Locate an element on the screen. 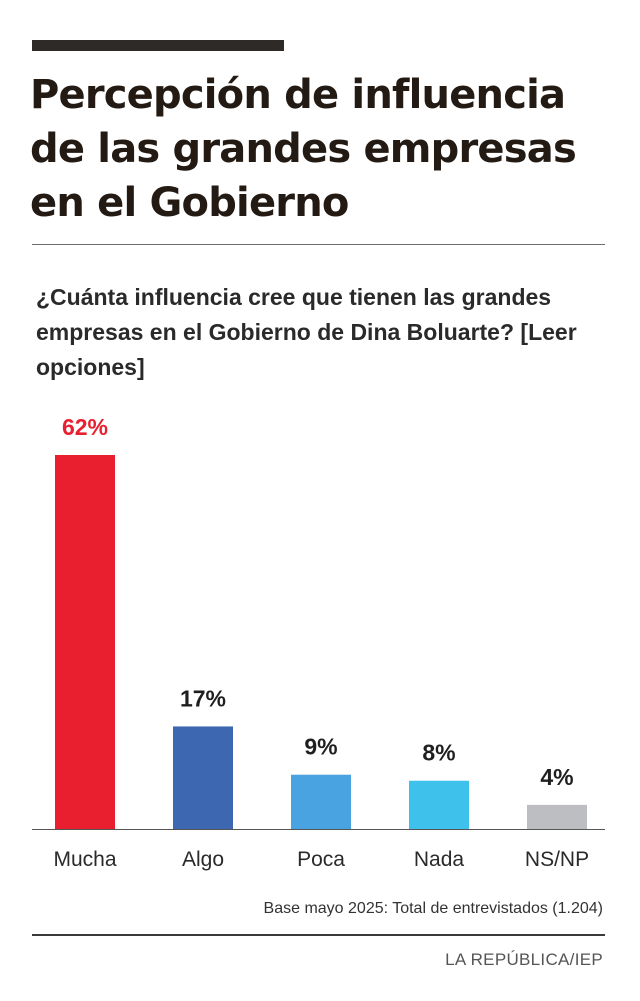  category-label: NS/NP is located at coordinates (557, 859).